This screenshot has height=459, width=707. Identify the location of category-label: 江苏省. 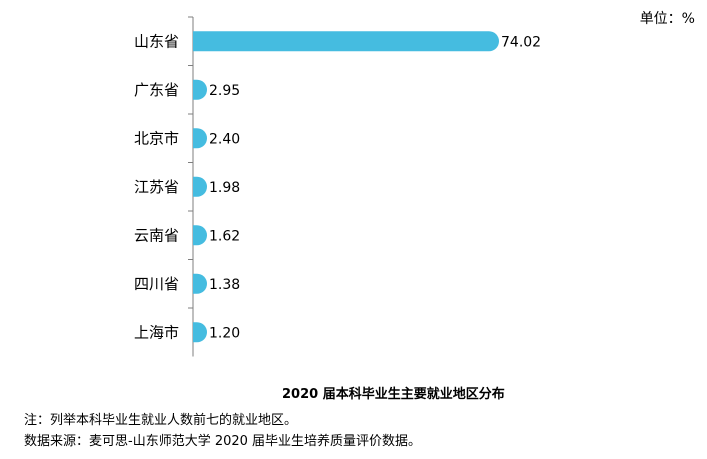
(156, 187).